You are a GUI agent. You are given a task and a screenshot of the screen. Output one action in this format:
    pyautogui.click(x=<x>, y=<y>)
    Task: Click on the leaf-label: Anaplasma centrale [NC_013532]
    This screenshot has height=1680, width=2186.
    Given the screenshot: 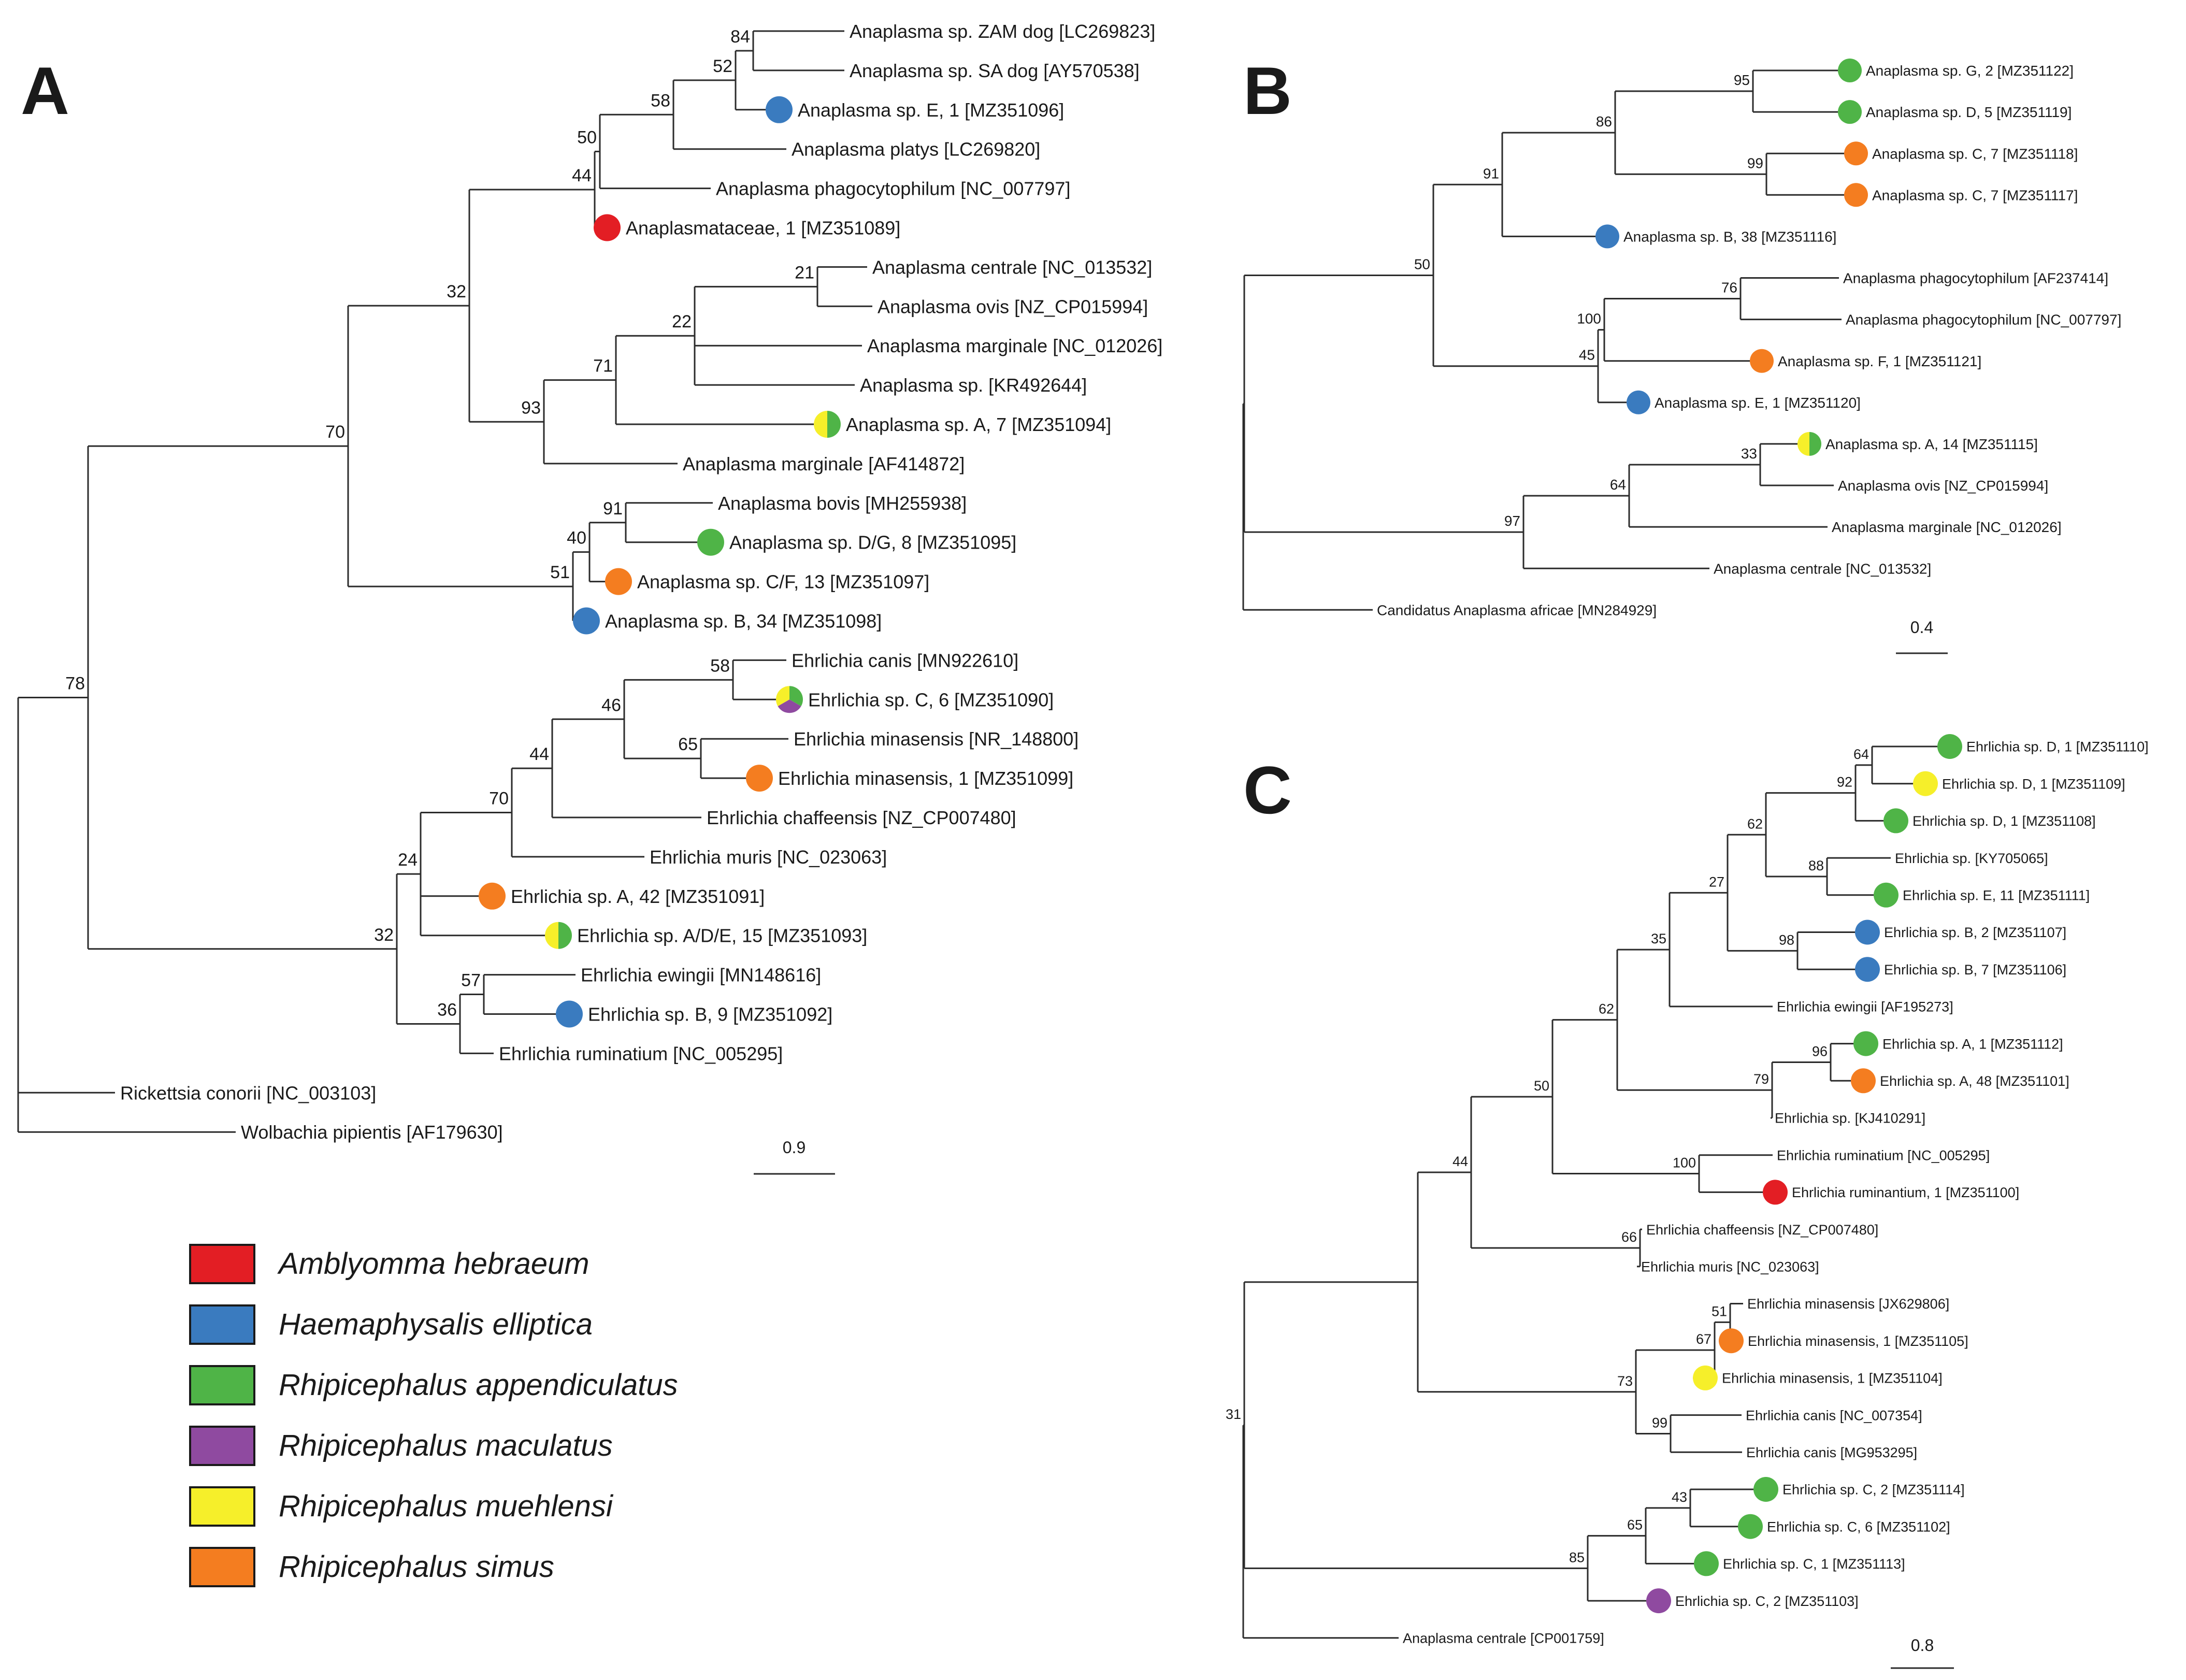 What is the action you would take?
    pyautogui.click(x=1012, y=267)
    